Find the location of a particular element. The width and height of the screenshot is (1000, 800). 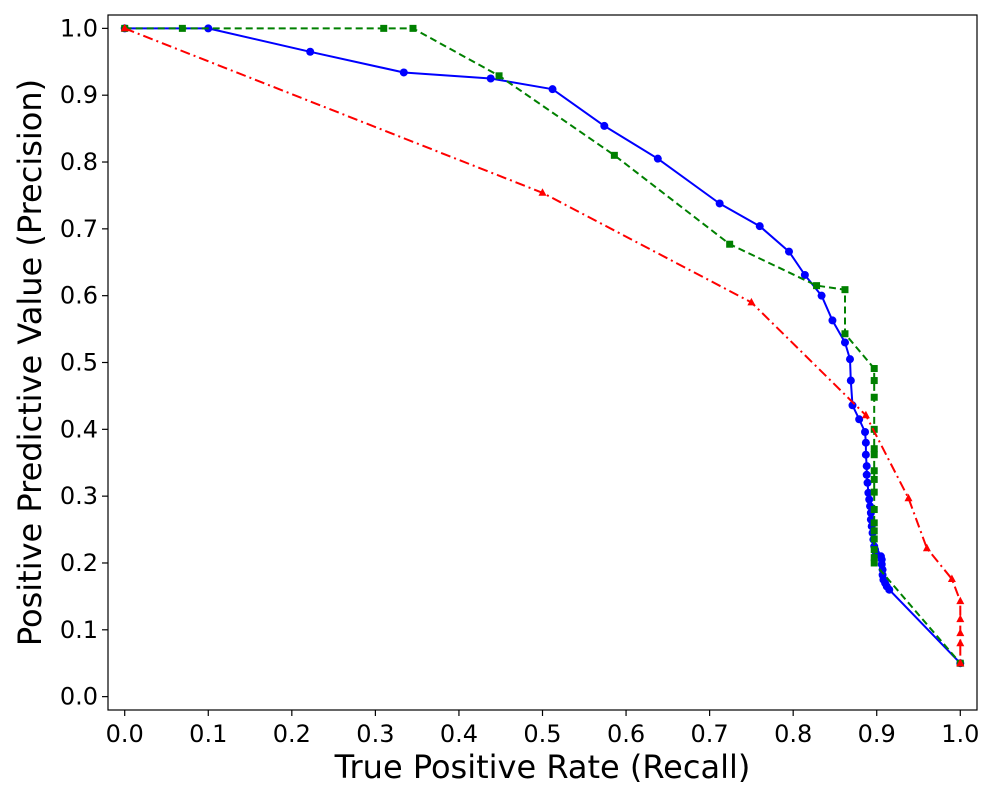

x-axis-label: True Positive Rate (Recall) is located at coordinates (542, 767).